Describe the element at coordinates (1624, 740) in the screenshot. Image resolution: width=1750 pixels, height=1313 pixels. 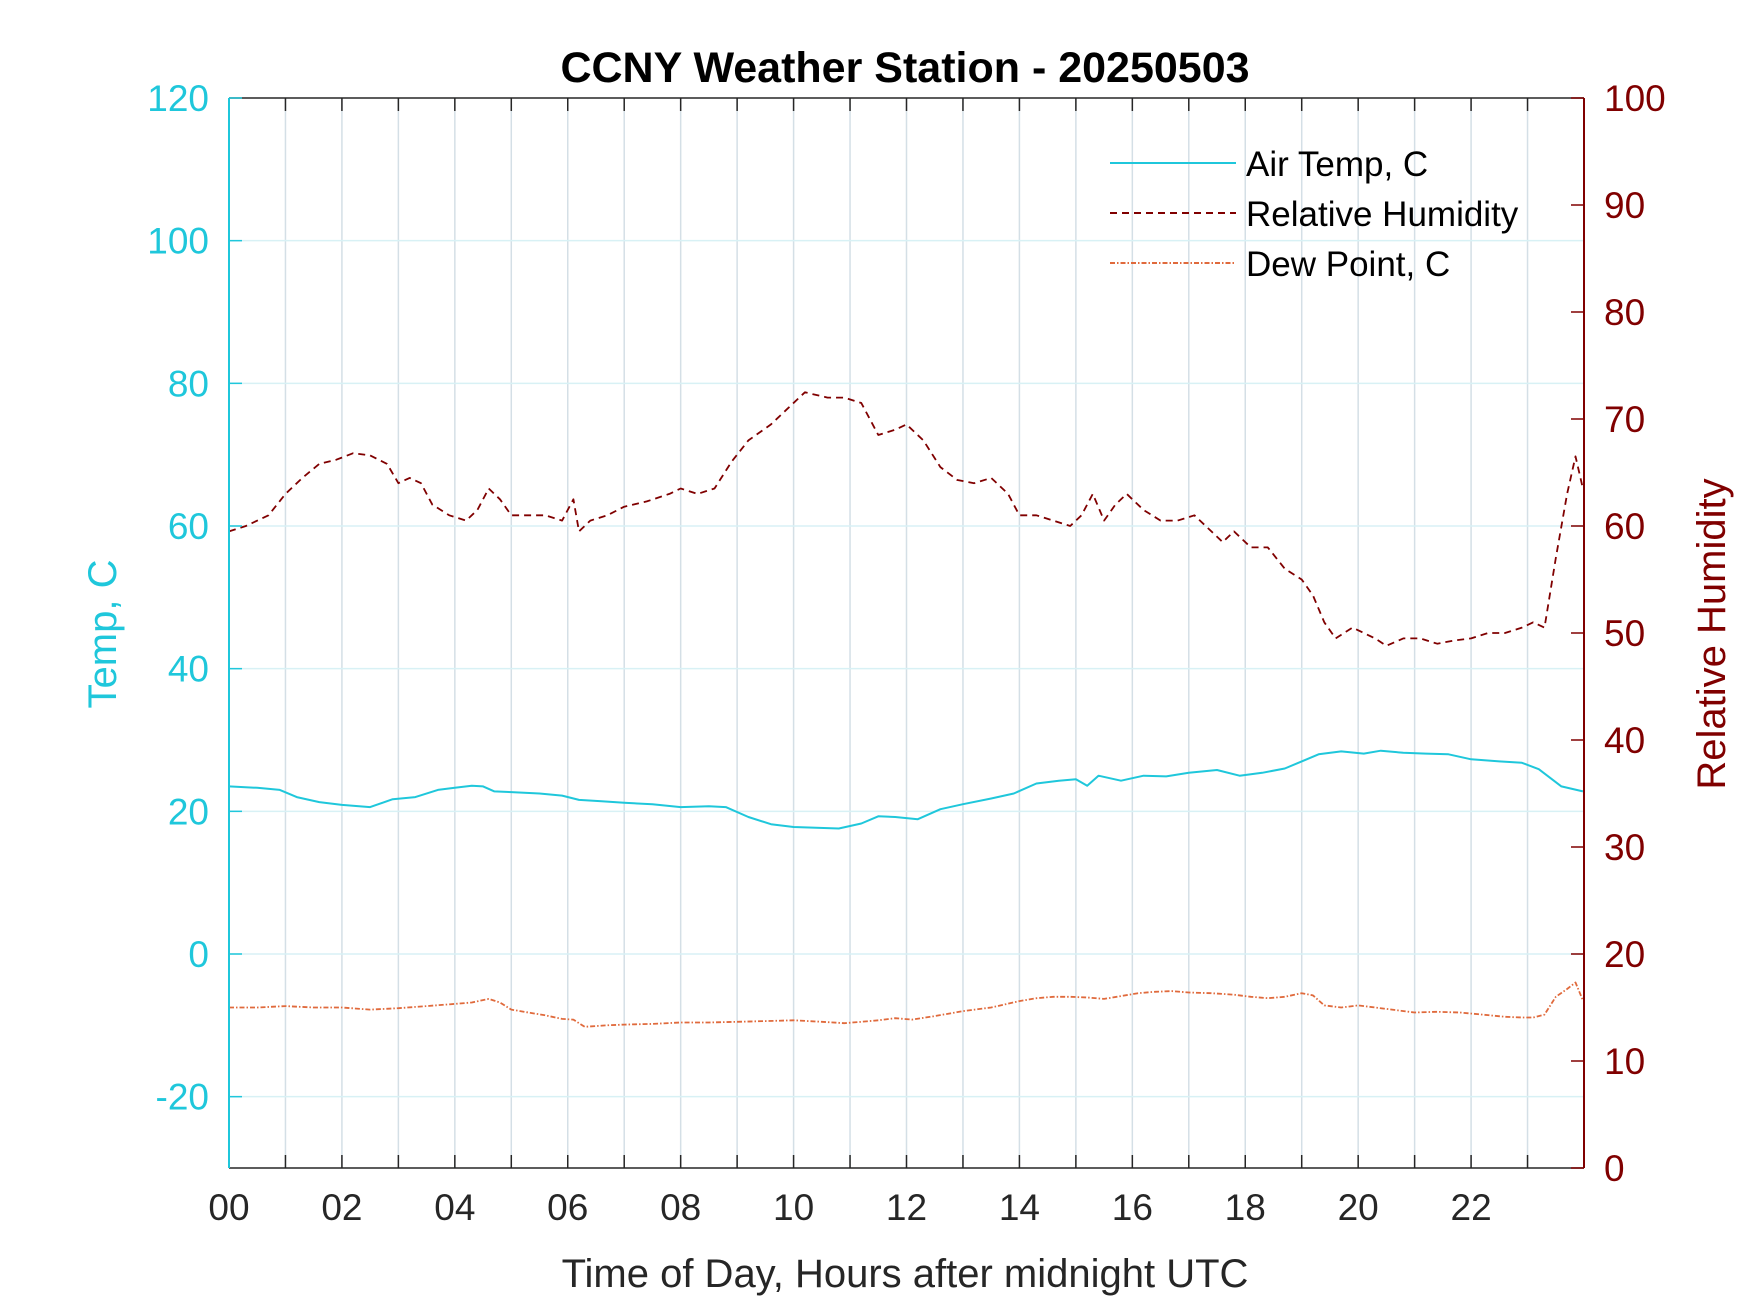
I see `y-right-tick-label: 40` at that location.